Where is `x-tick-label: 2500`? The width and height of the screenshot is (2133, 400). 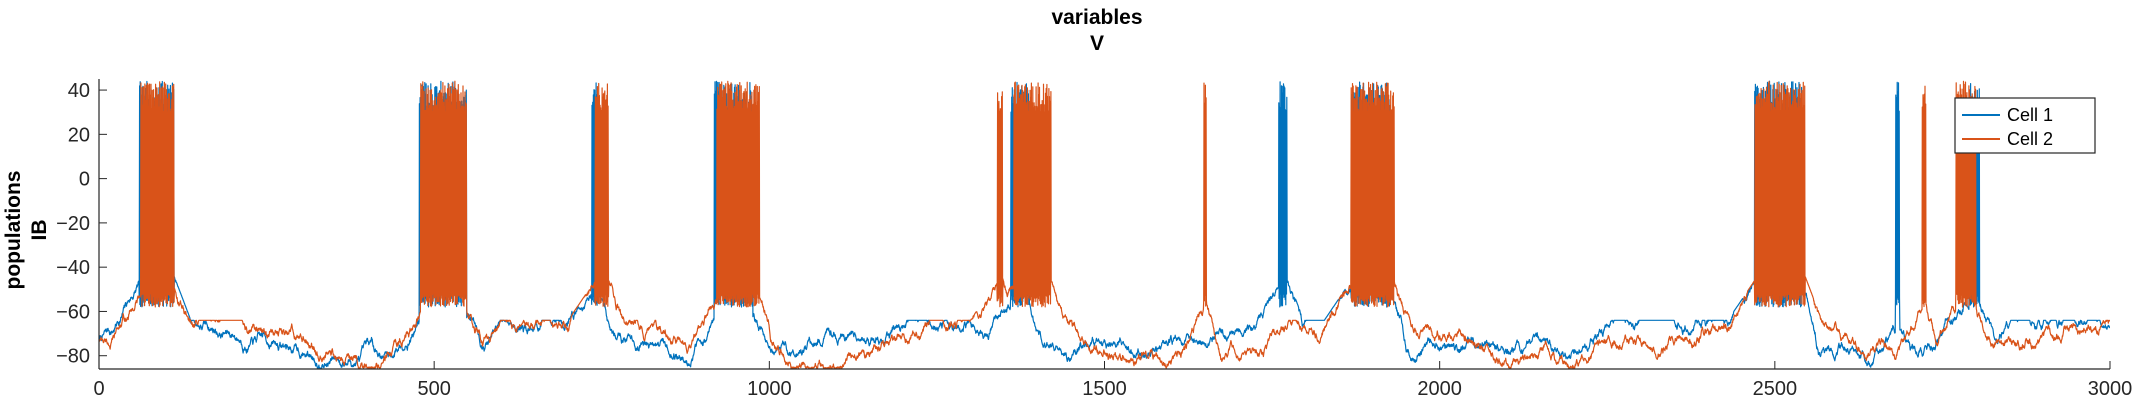
x-tick-label: 2500 is located at coordinates (1775, 389).